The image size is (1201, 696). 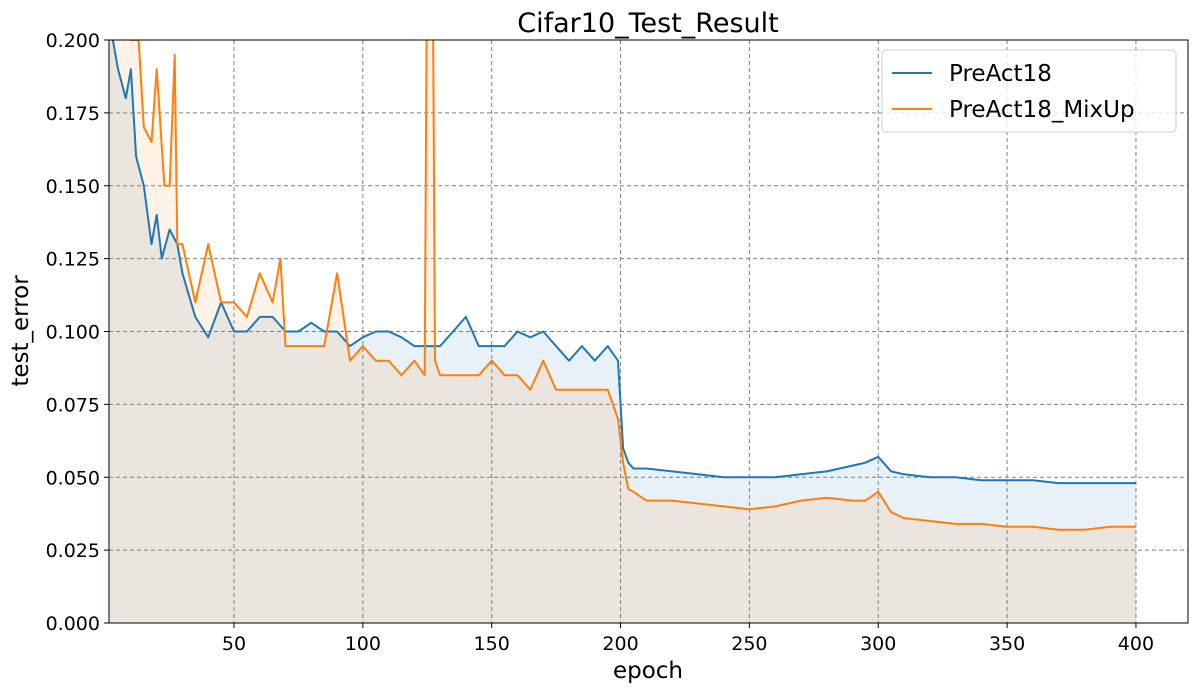 I want to click on x-tick-label: 300, so click(x=878, y=644).